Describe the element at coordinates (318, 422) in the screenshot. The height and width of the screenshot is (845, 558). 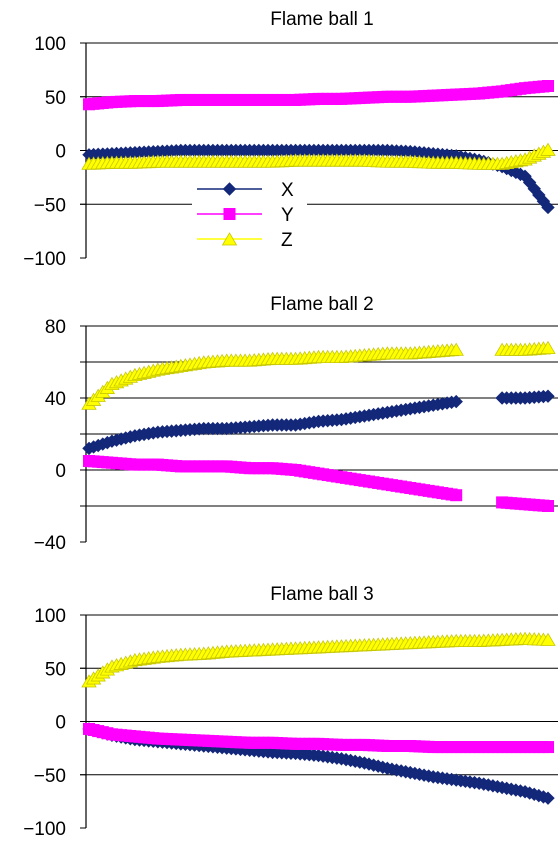
I see `series-x` at that location.